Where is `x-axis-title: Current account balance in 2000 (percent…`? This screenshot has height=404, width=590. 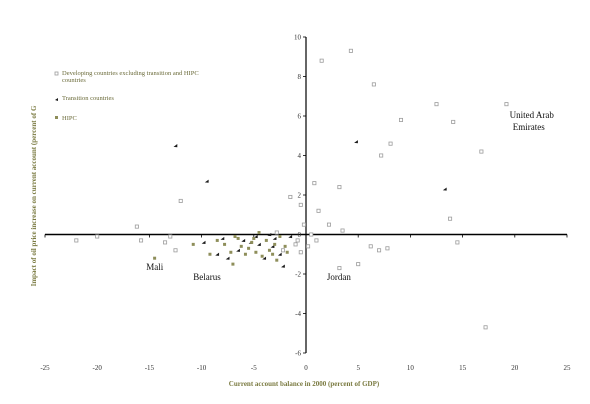
x-axis-title: Current account balance in 2000 (percent… is located at coordinates (304, 384).